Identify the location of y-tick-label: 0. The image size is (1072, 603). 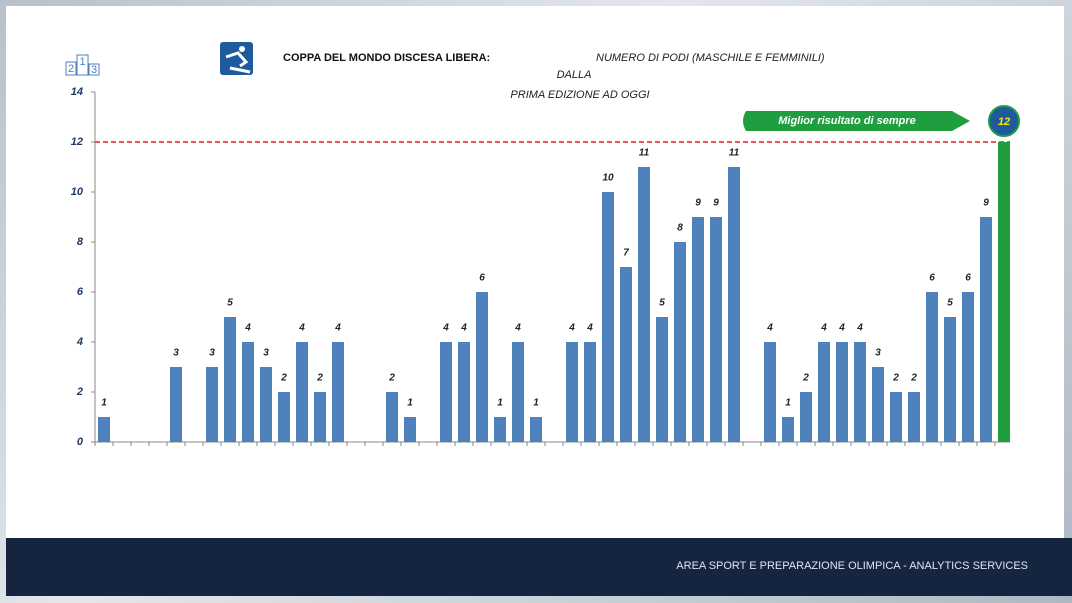
(80, 442).